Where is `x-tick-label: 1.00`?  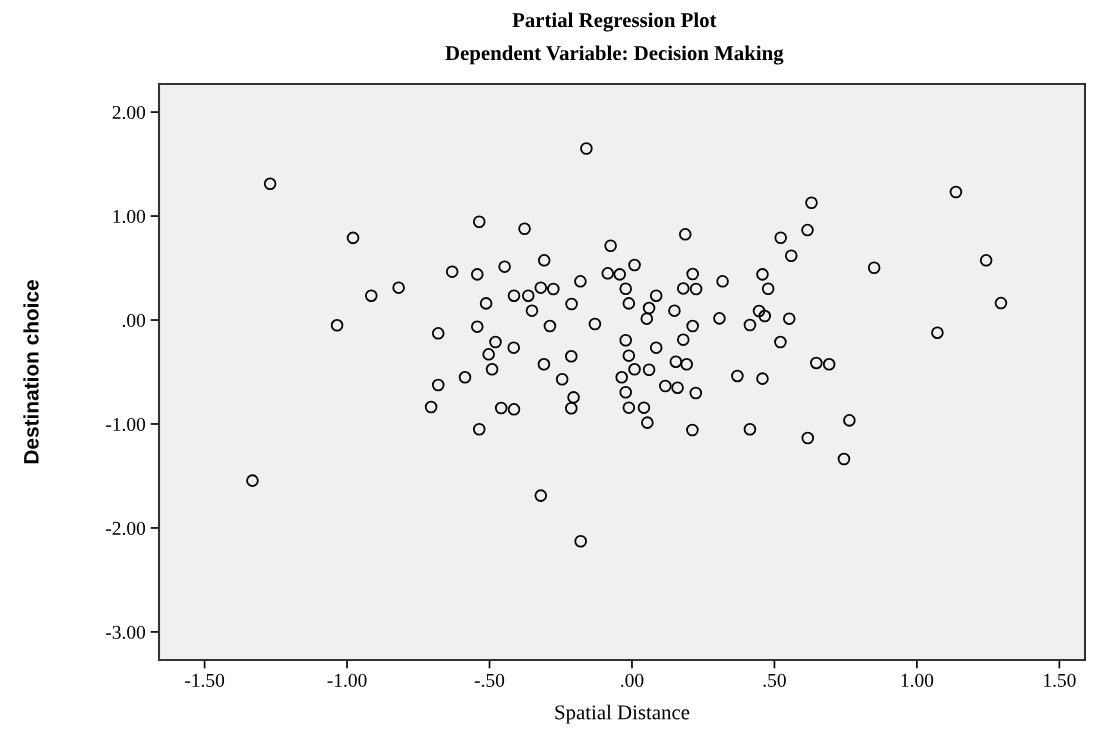 x-tick-label: 1.00 is located at coordinates (917, 680).